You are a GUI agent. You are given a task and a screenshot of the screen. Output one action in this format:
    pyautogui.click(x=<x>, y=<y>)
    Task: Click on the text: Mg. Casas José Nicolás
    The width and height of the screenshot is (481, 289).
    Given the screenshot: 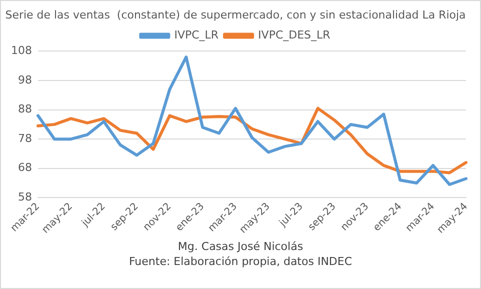 What is the action you would take?
    pyautogui.click(x=240, y=246)
    